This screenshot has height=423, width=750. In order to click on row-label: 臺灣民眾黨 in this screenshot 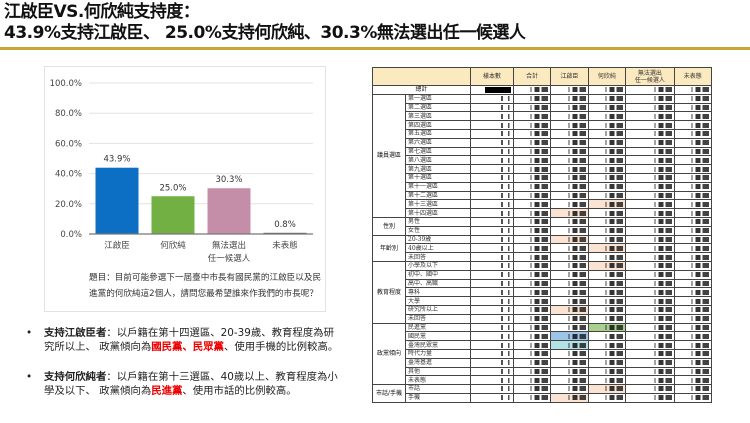, I will do `click(438, 345)`.